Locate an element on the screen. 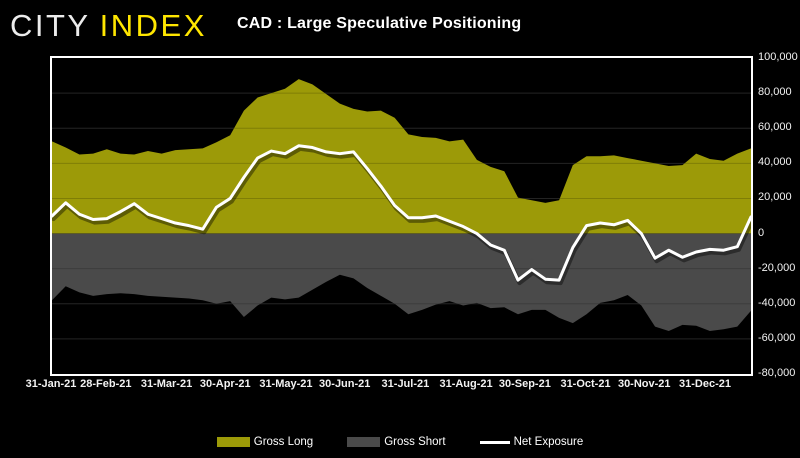 This screenshot has height=458, width=800. logo-index-text: INDEX is located at coordinates (153, 25).